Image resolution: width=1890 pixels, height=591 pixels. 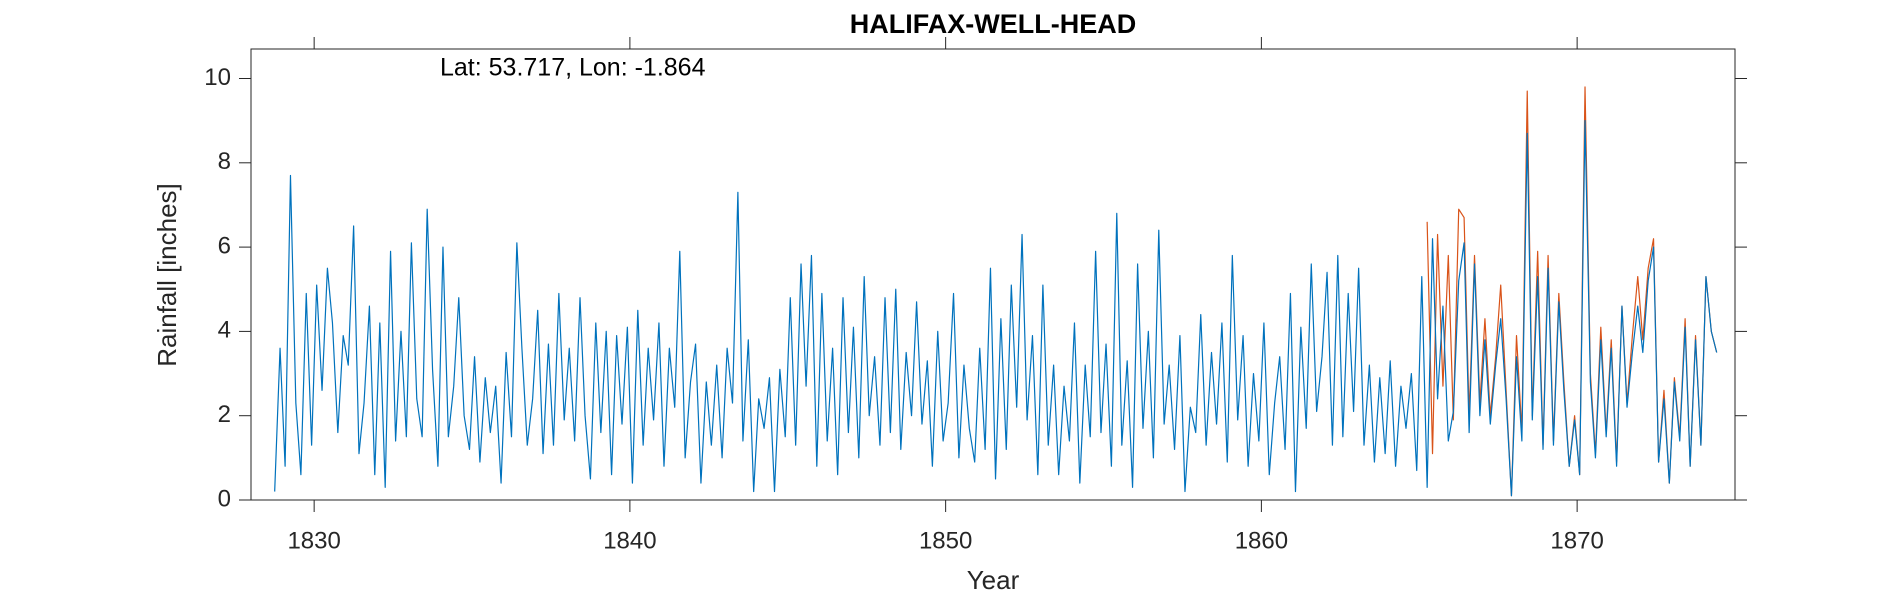 I want to click on x-tick-label: 1830, so click(x=313, y=540).